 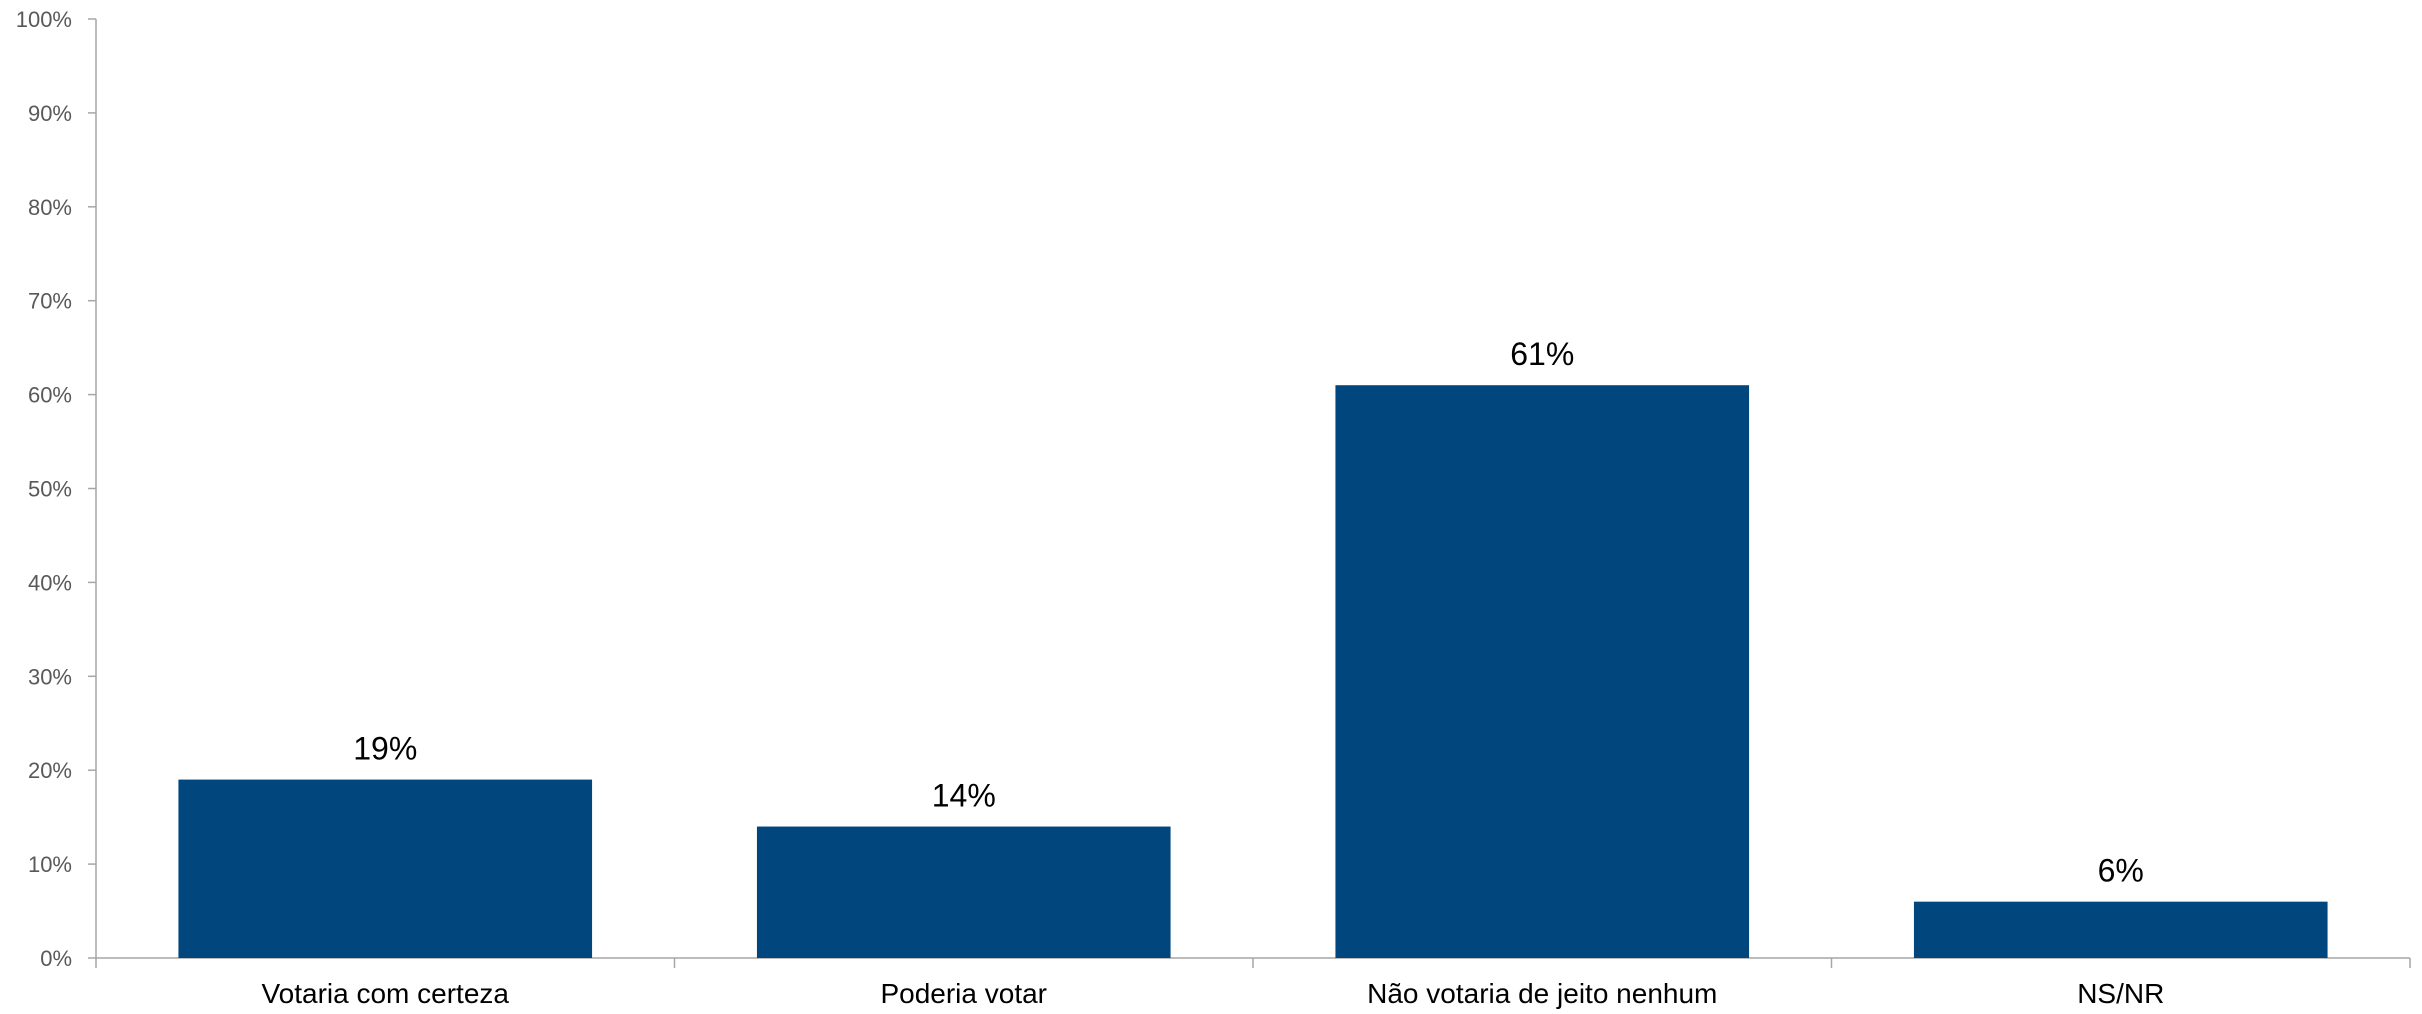 What do you see at coordinates (56, 958) in the screenshot?
I see `y-tick-label: 0%` at bounding box center [56, 958].